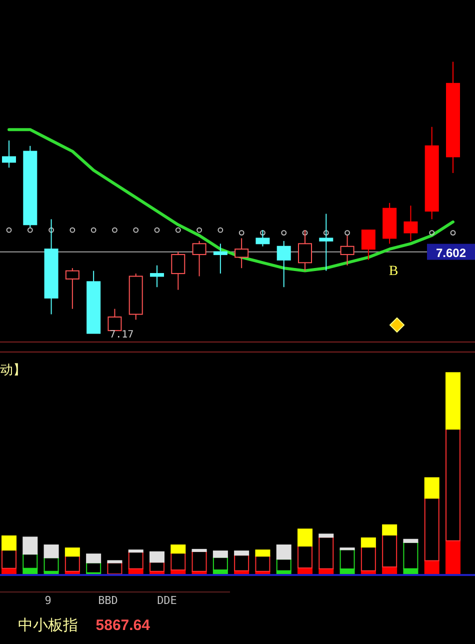 The width and height of the screenshot is (475, 644). I want to click on chart-title: 动】, so click(13, 369).